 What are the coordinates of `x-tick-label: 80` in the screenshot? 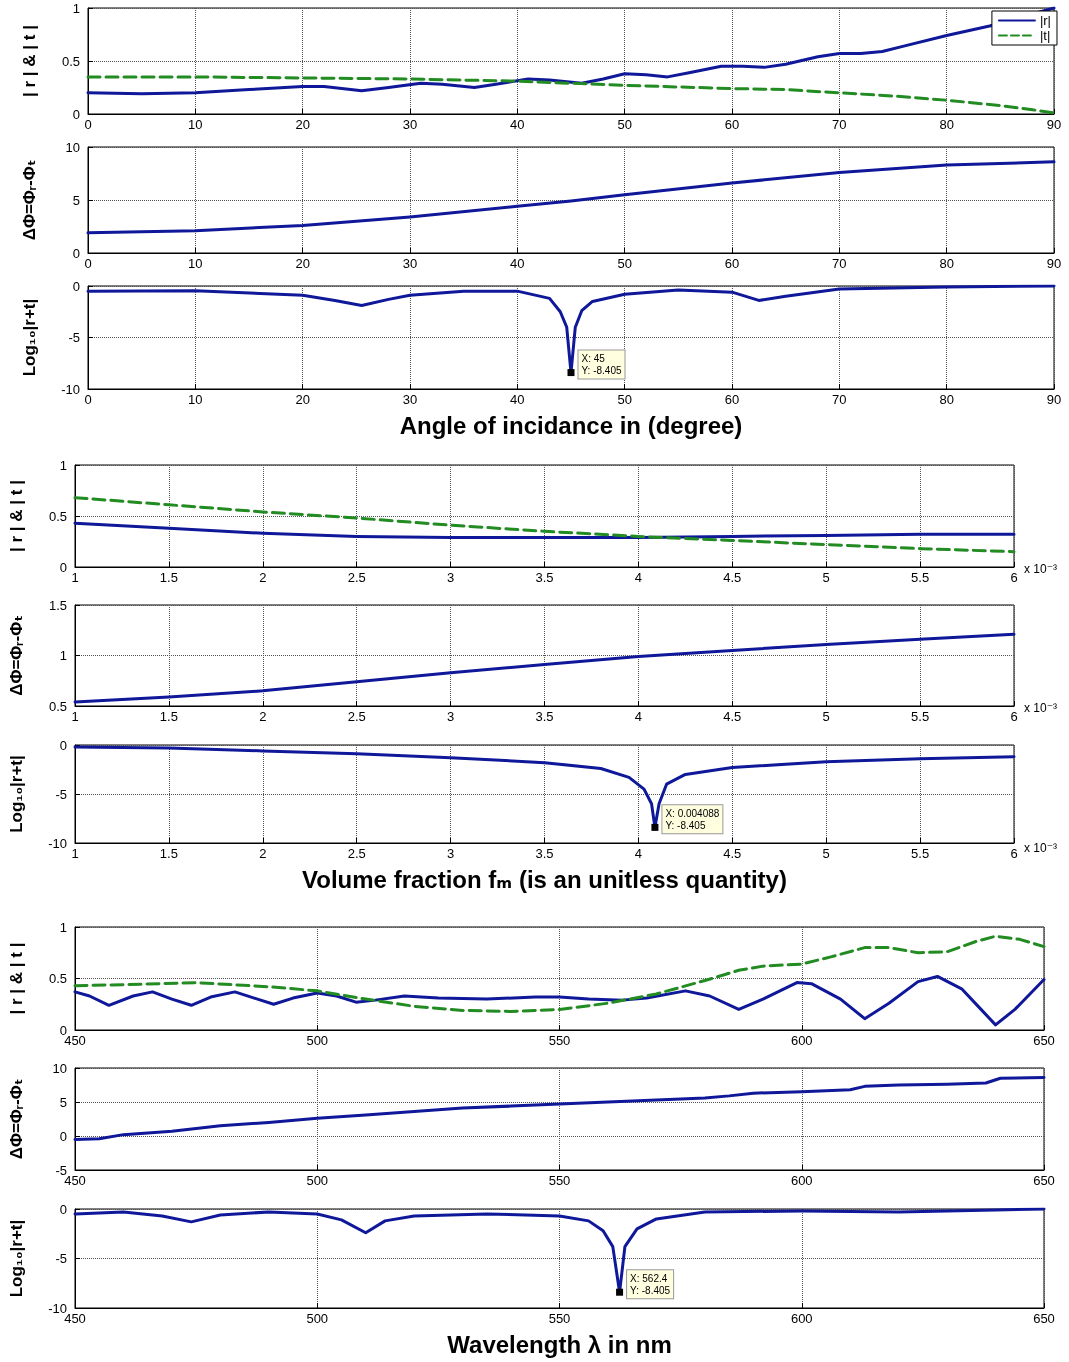 It's located at (946, 124).